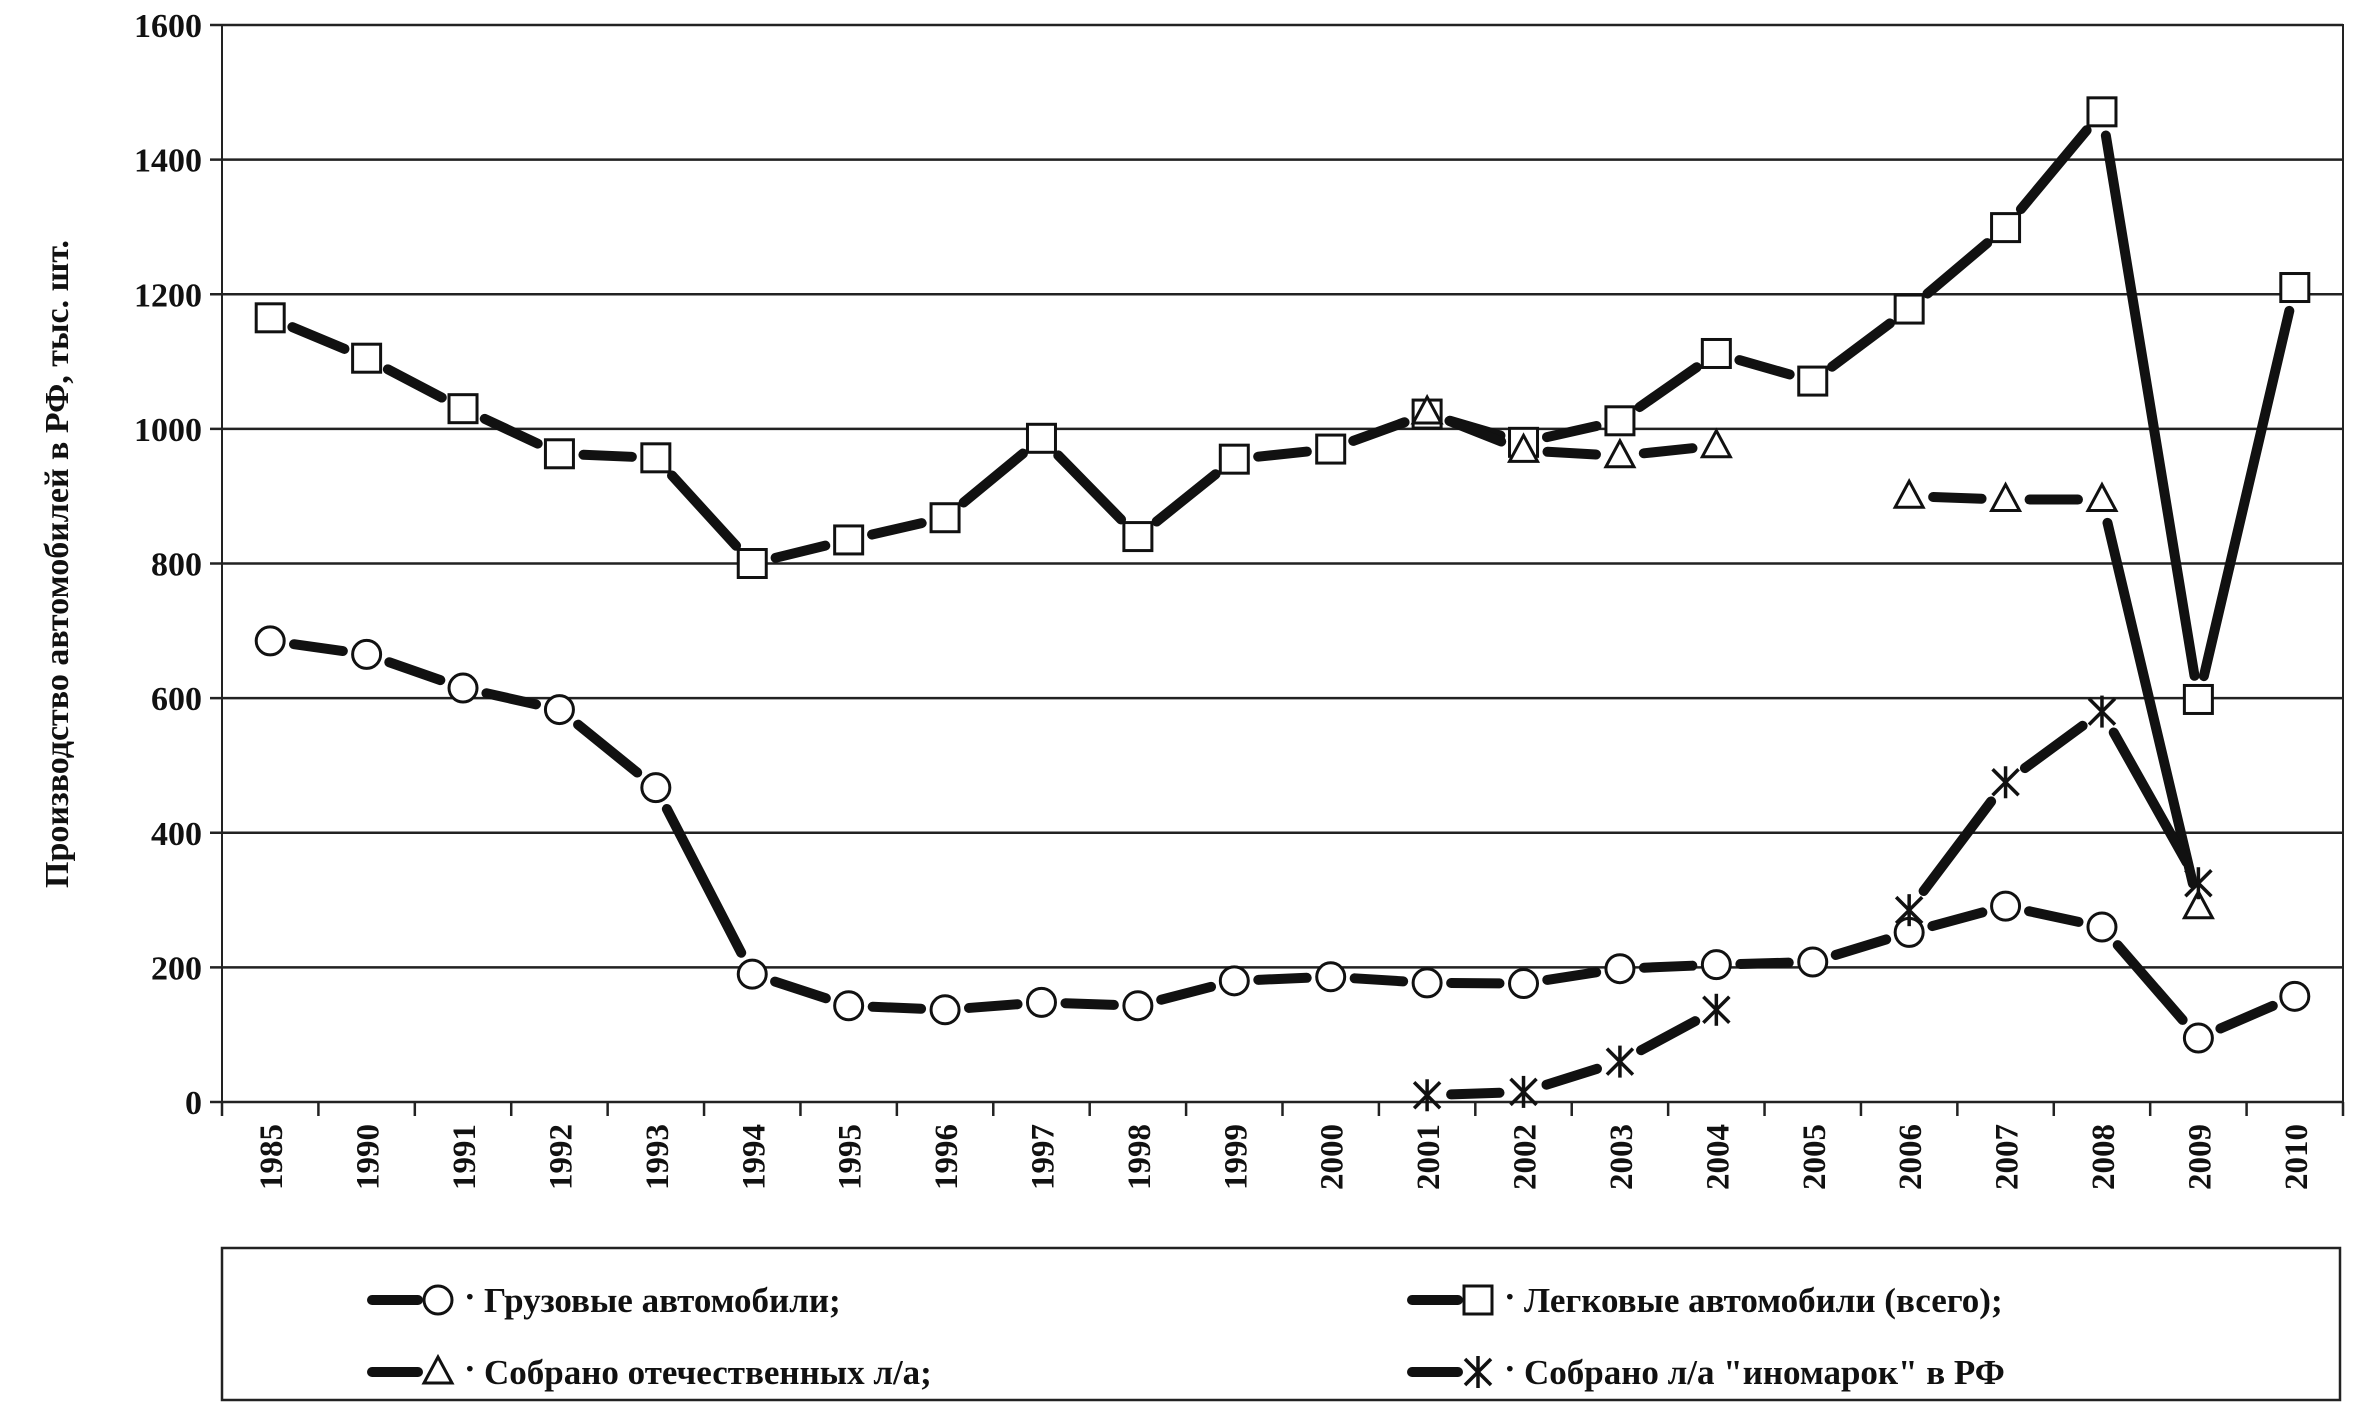  What do you see at coordinates (1764, 1372) in the screenshot?
I see `legend-label: Собрано л/а "иномарок" в РФ` at bounding box center [1764, 1372].